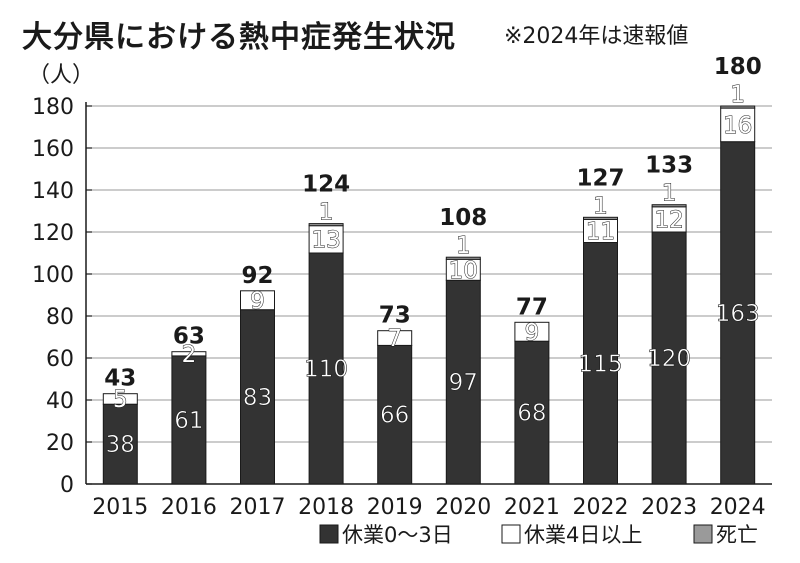 Image resolution: width=800 pixels, height=563 pixels. I want to click on legend-item: 休業0～3日, so click(386, 535).